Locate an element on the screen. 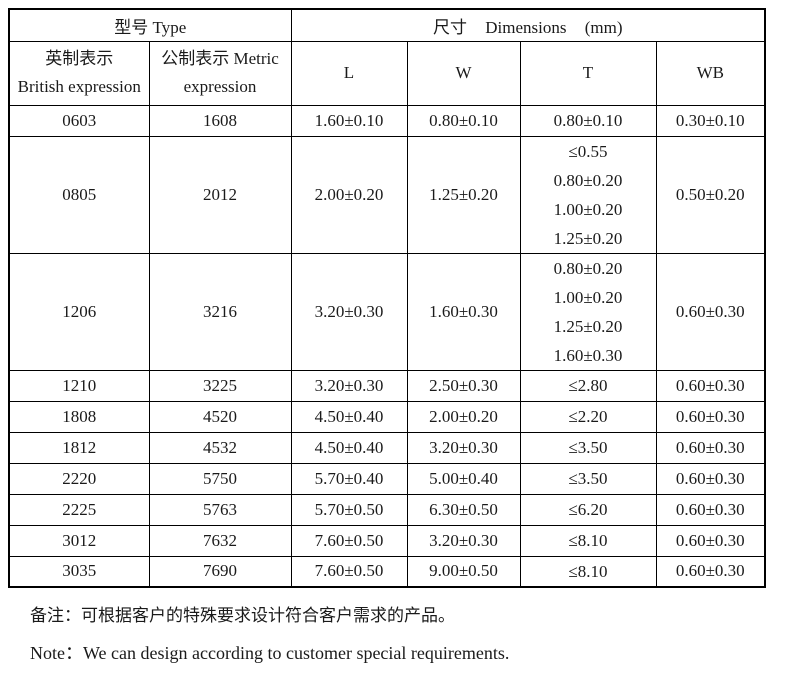  cell-length: 1.60±0.10 is located at coordinates (349, 120).